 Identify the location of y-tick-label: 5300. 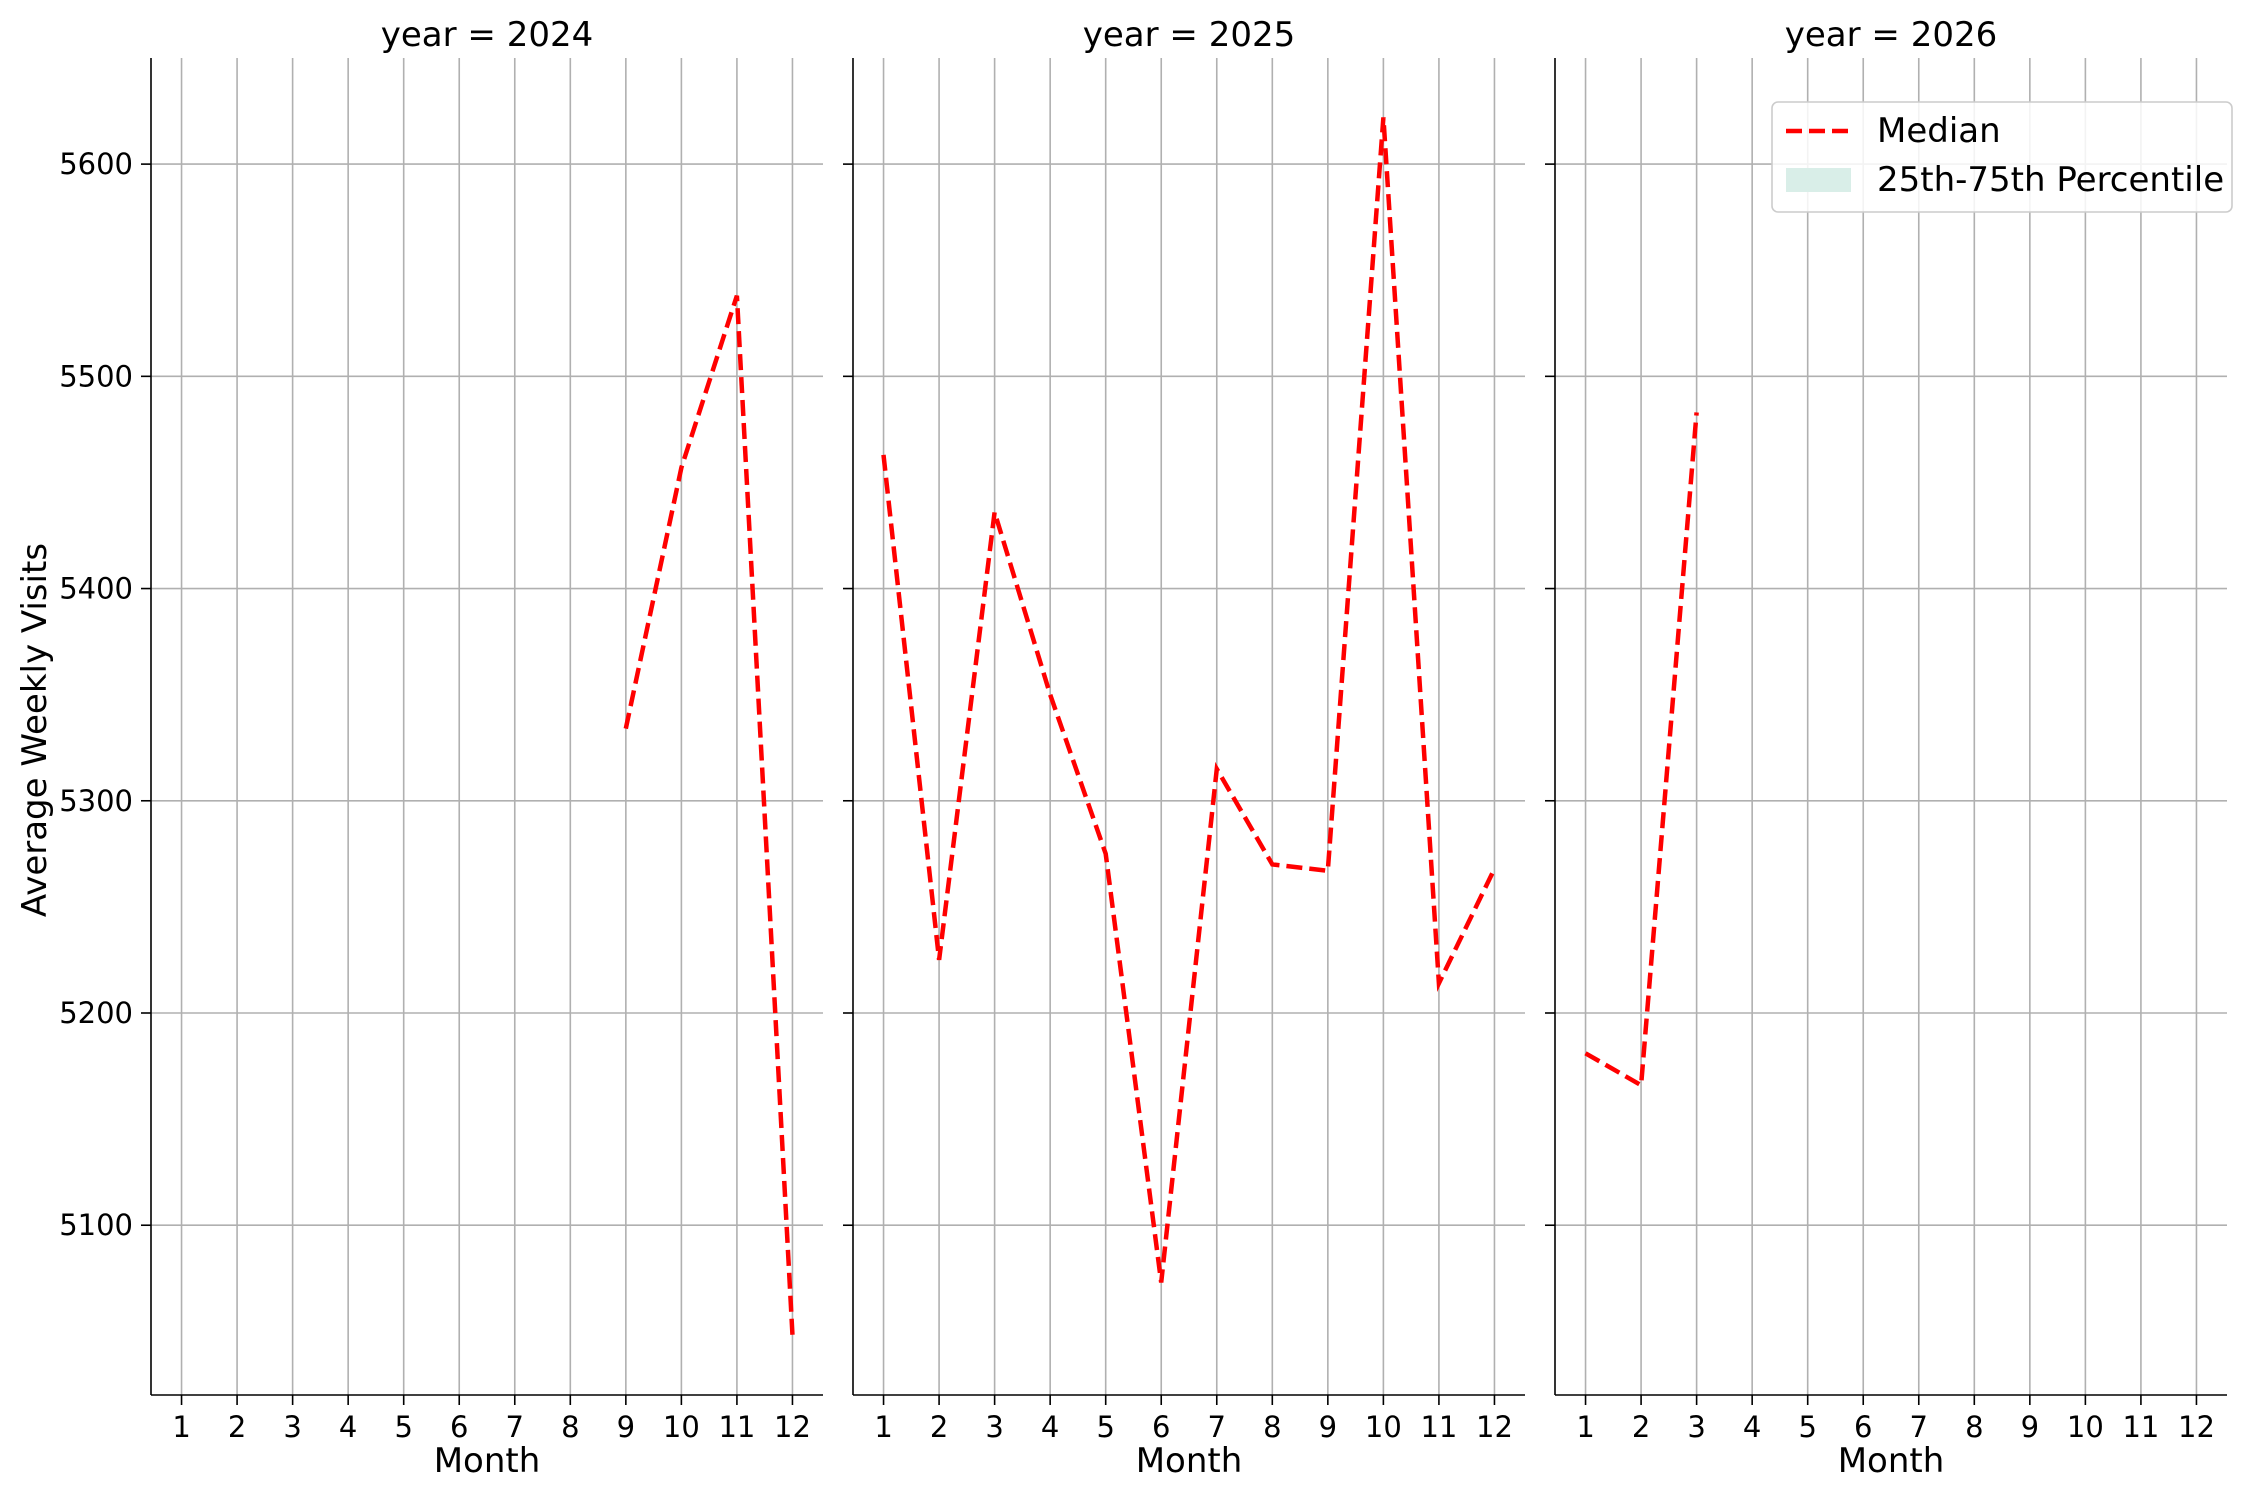
(96, 801).